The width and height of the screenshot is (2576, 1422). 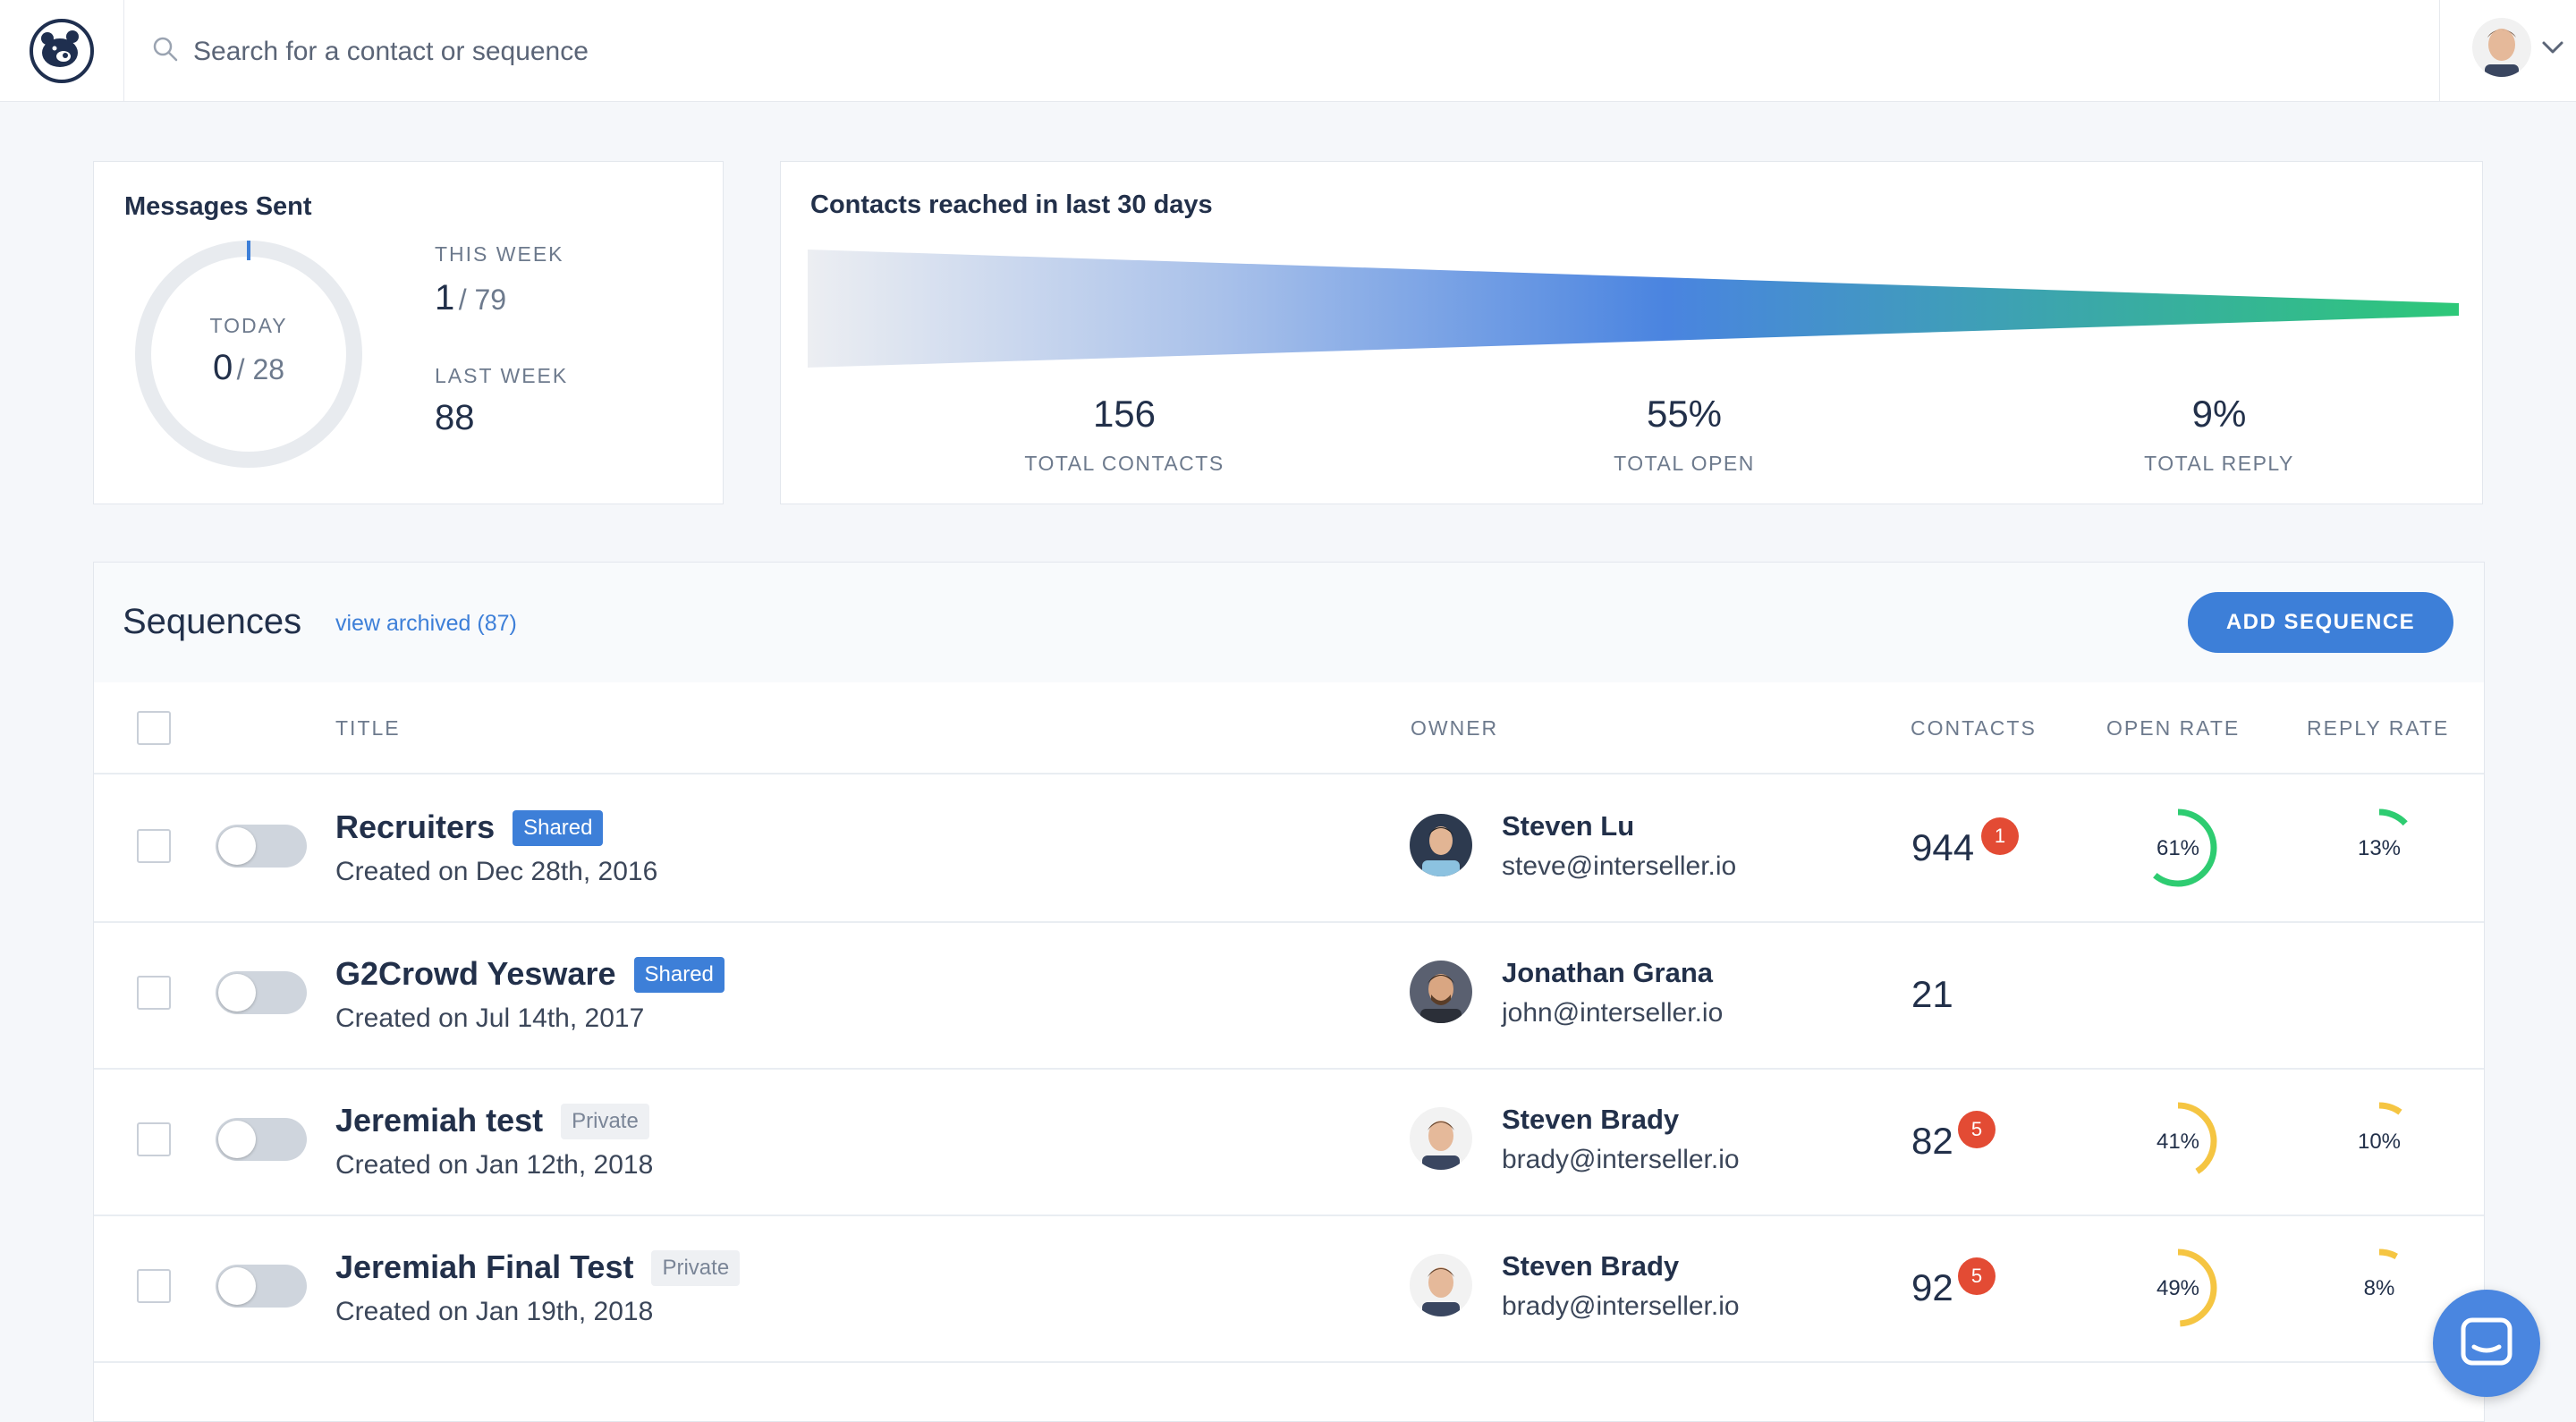 What do you see at coordinates (2552, 47) in the screenshot?
I see `chevron-down-icon` at bounding box center [2552, 47].